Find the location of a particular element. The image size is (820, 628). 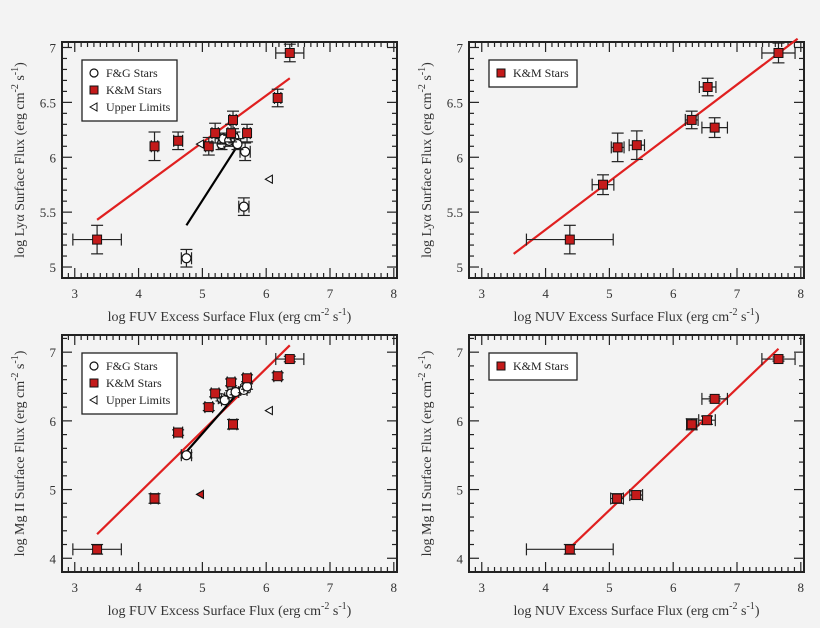

legend-box is located at coordinates (533, 366).